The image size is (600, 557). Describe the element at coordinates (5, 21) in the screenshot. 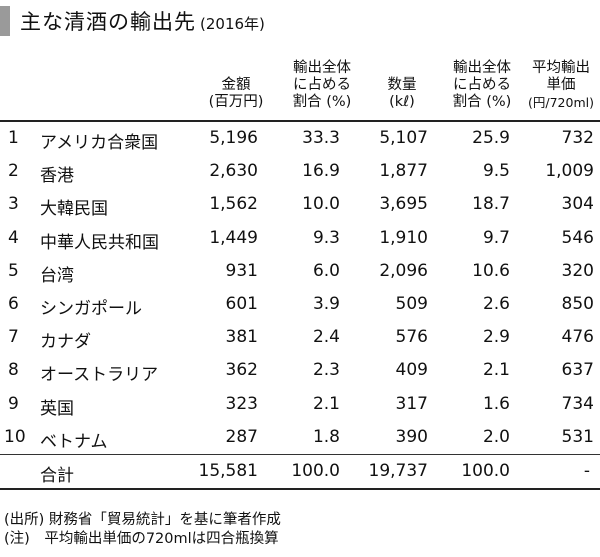

I see `title-accent-bar` at that location.